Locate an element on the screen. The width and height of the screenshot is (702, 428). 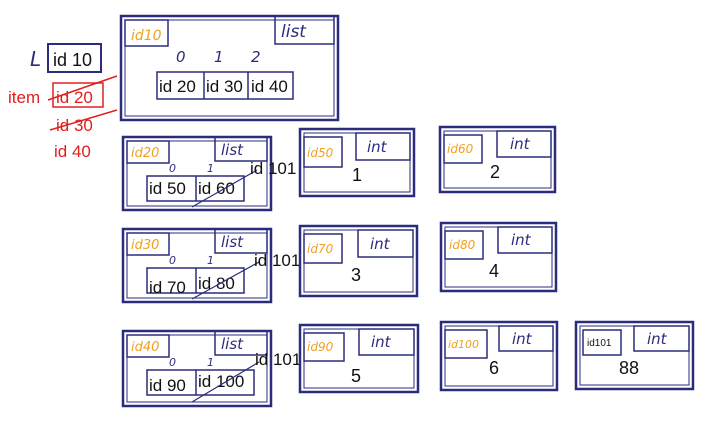
int-id: id100 is located at coordinates (463, 344).